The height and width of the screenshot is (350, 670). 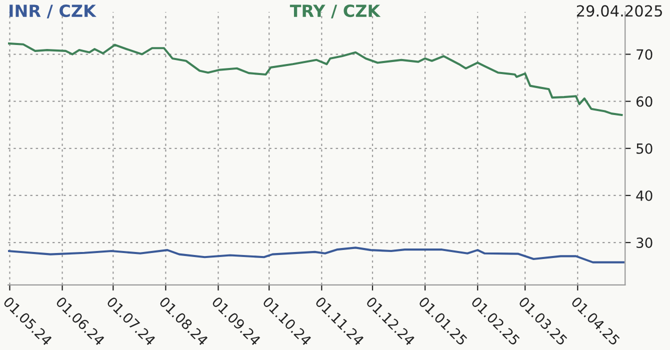 What do you see at coordinates (644, 243) in the screenshot?
I see `y-tick-label: 30` at bounding box center [644, 243].